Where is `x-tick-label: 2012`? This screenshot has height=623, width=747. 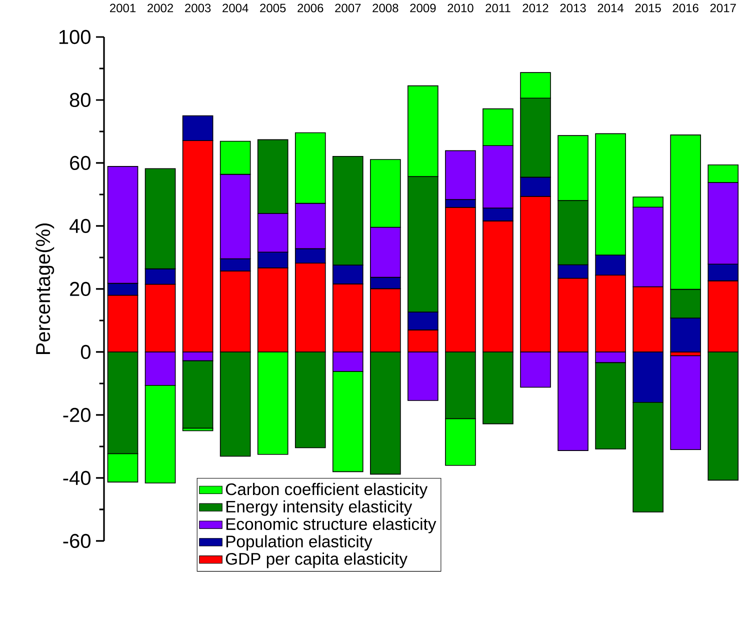 x-tick-label: 2012 is located at coordinates (535, 8).